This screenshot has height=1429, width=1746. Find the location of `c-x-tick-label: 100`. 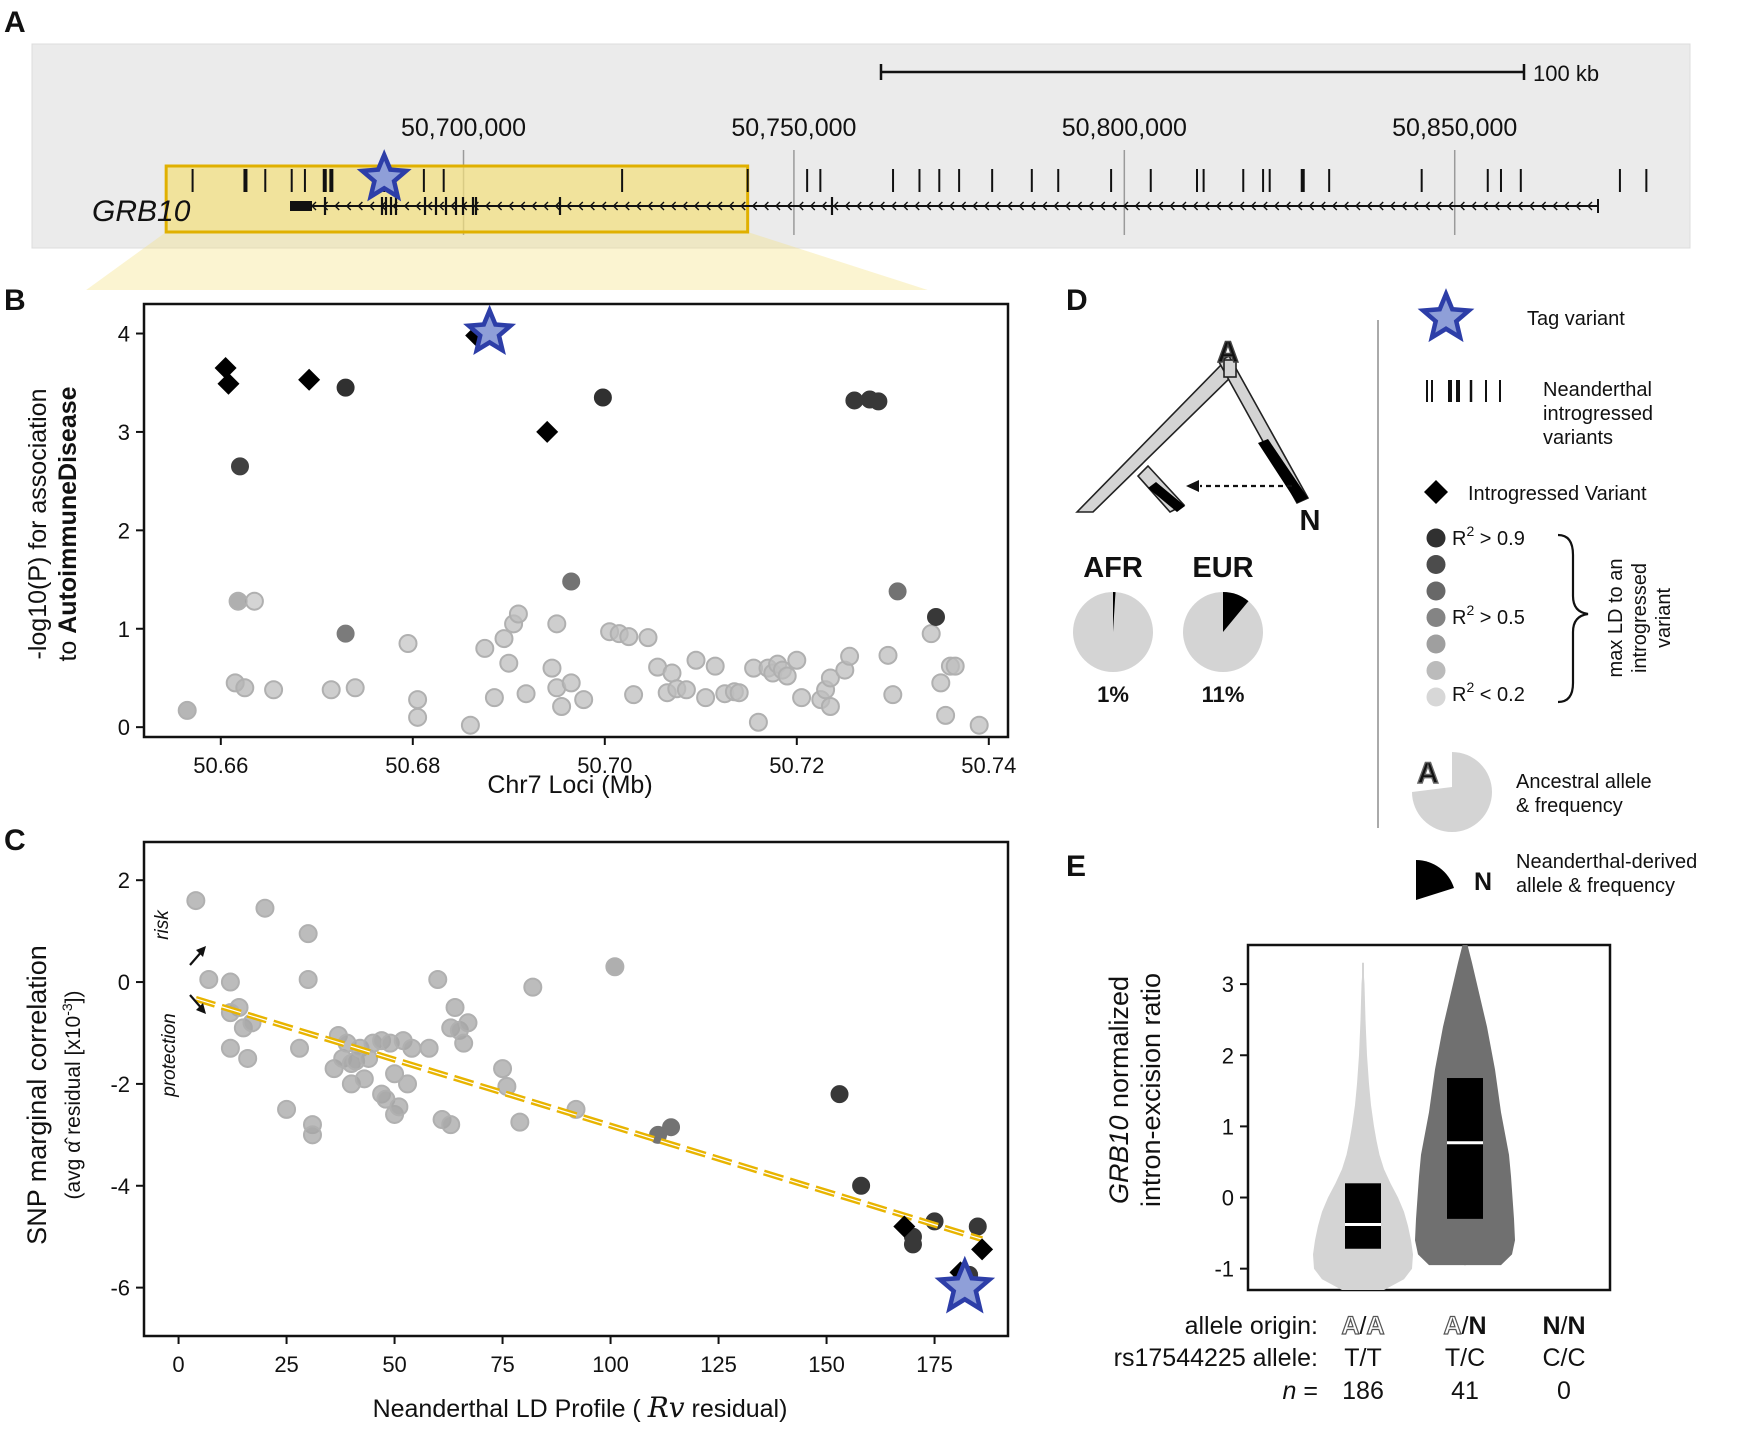

c-x-tick-label: 100 is located at coordinates (610, 1364).